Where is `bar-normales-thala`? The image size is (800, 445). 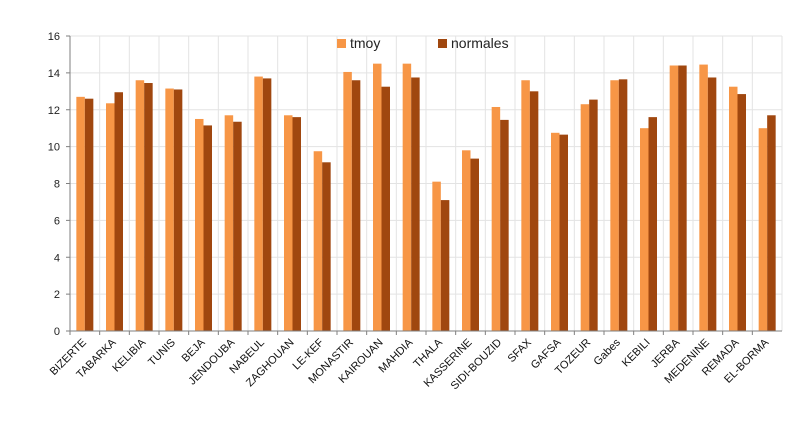 bar-normales-thala is located at coordinates (445, 265).